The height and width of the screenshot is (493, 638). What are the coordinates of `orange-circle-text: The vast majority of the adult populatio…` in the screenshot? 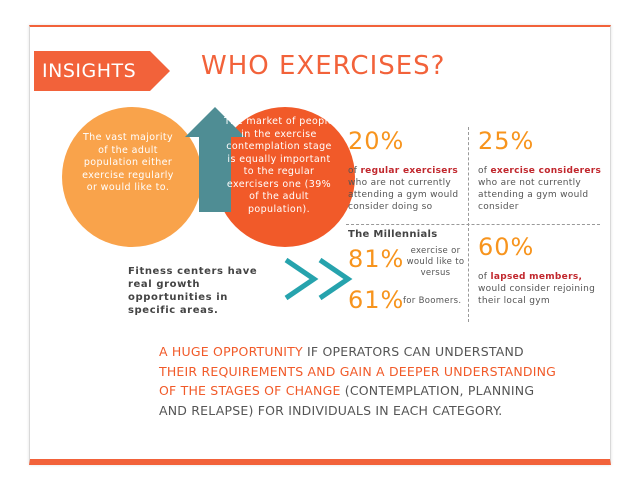 It's located at (128, 162).